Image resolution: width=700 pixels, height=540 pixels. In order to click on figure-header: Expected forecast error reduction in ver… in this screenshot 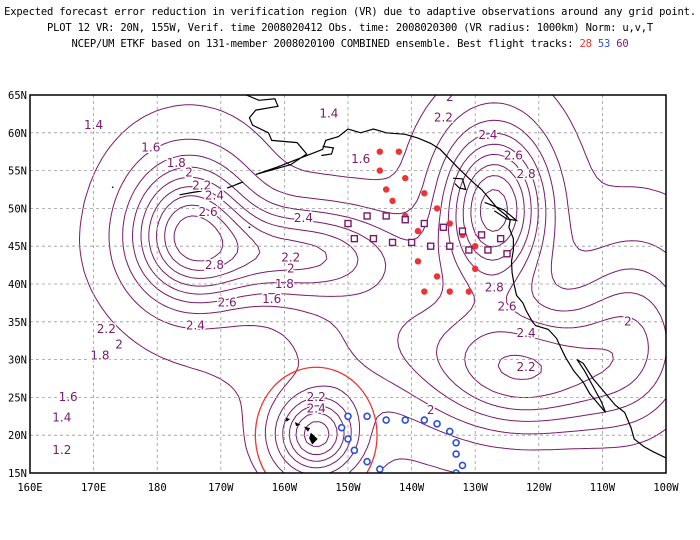, I will do `click(350, 26)`.